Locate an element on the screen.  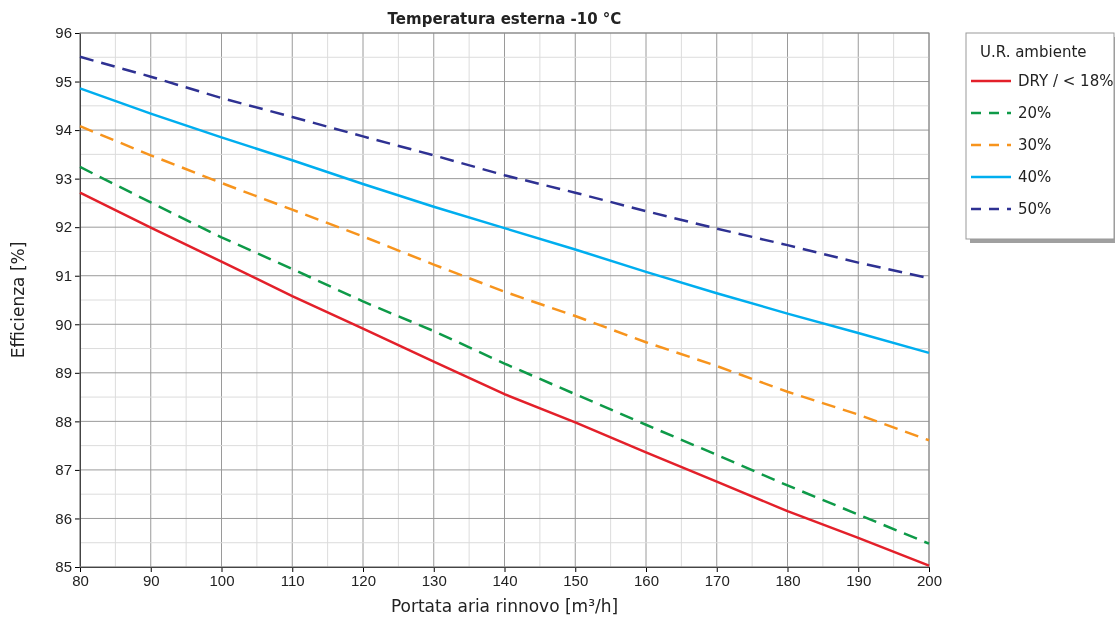
legend-title: U.R. ambiente is located at coordinates (1033, 52).